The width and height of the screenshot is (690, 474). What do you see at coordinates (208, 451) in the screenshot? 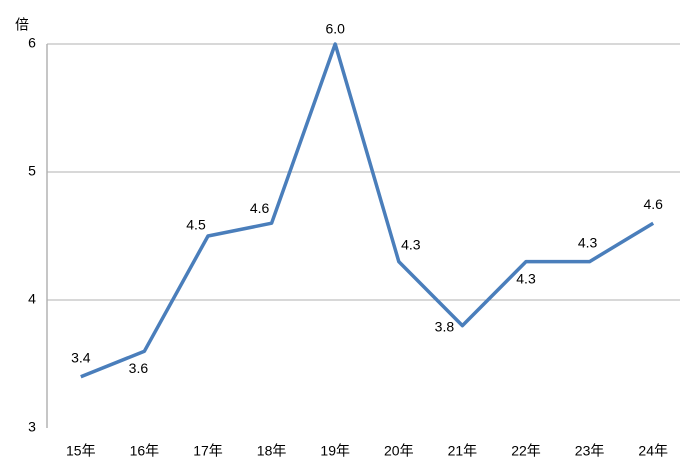
I see `x-tick-label: 17年` at bounding box center [208, 451].